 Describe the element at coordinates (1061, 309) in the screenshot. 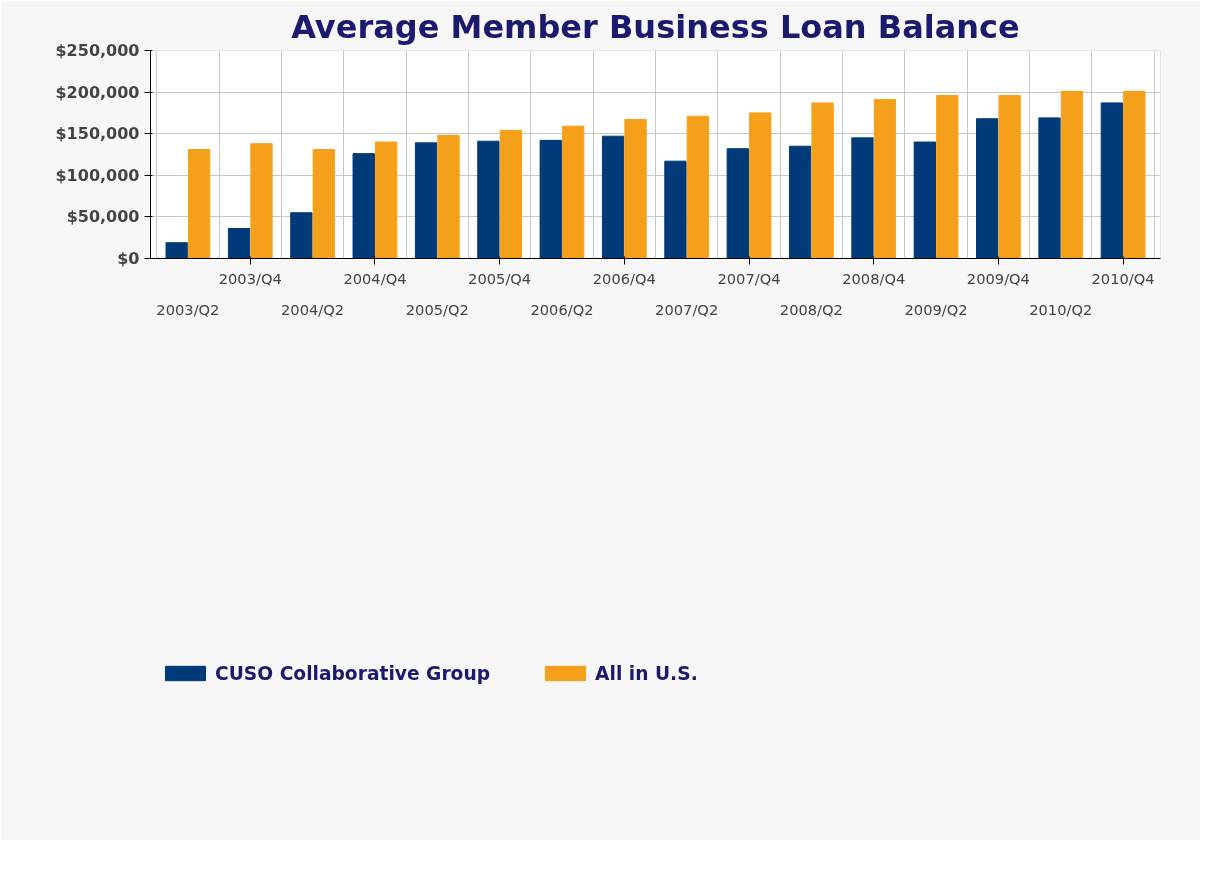

I see `x-tick-label: 2010/Q2` at that location.